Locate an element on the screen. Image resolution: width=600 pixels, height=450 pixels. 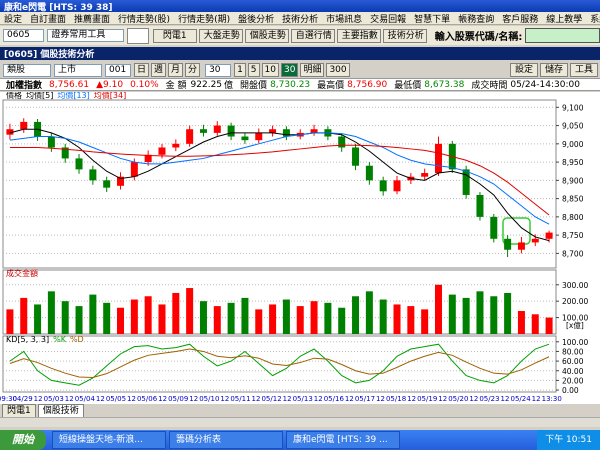
menu-item: 系統說明 is located at coordinates (595, 19).